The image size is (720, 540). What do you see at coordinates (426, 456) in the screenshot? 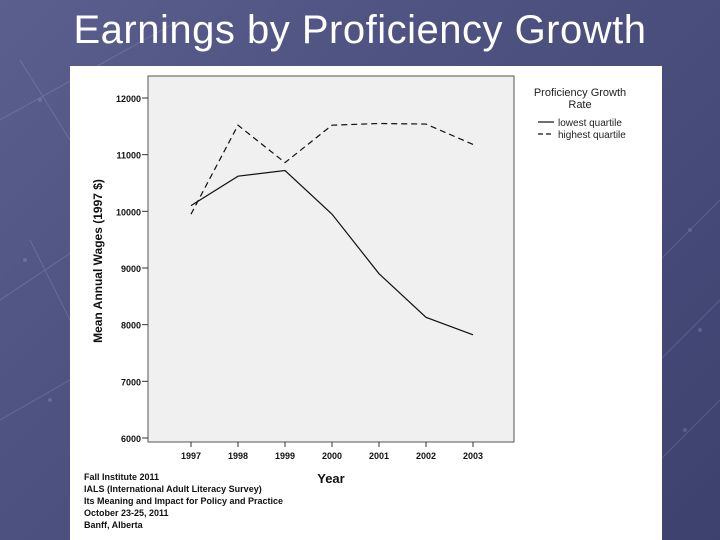
I see `x-tick-label: 2002` at bounding box center [426, 456].